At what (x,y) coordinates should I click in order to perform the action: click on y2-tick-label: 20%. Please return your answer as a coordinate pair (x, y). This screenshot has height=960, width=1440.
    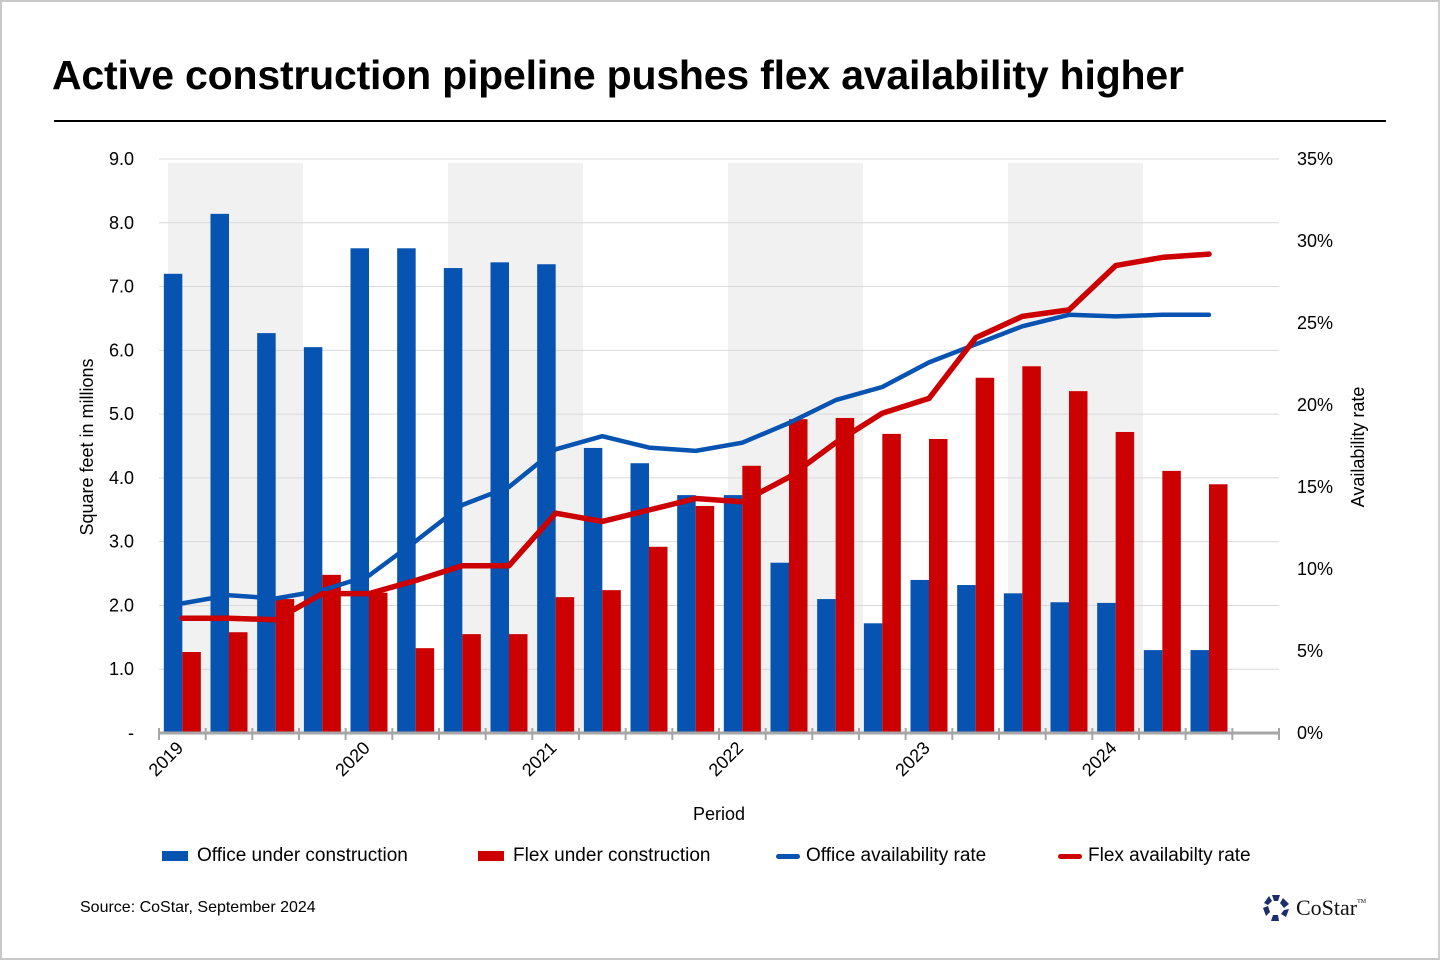
    Looking at the image, I should click on (1315, 405).